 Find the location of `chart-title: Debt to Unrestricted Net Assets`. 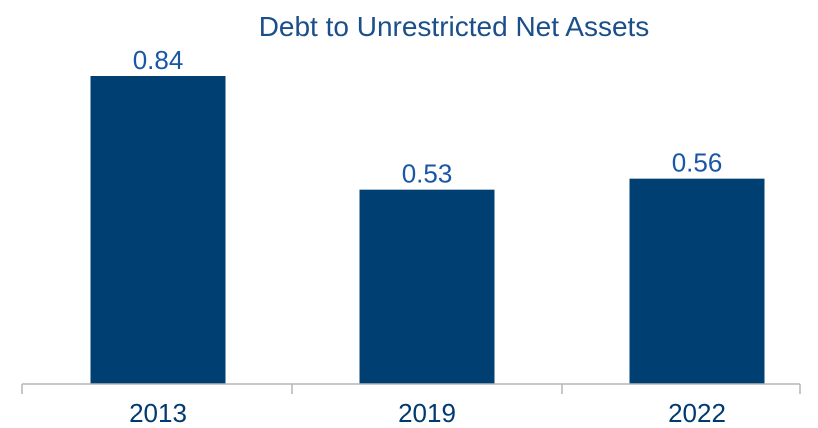

chart-title: Debt to Unrestricted Net Assets is located at coordinates (454, 26).